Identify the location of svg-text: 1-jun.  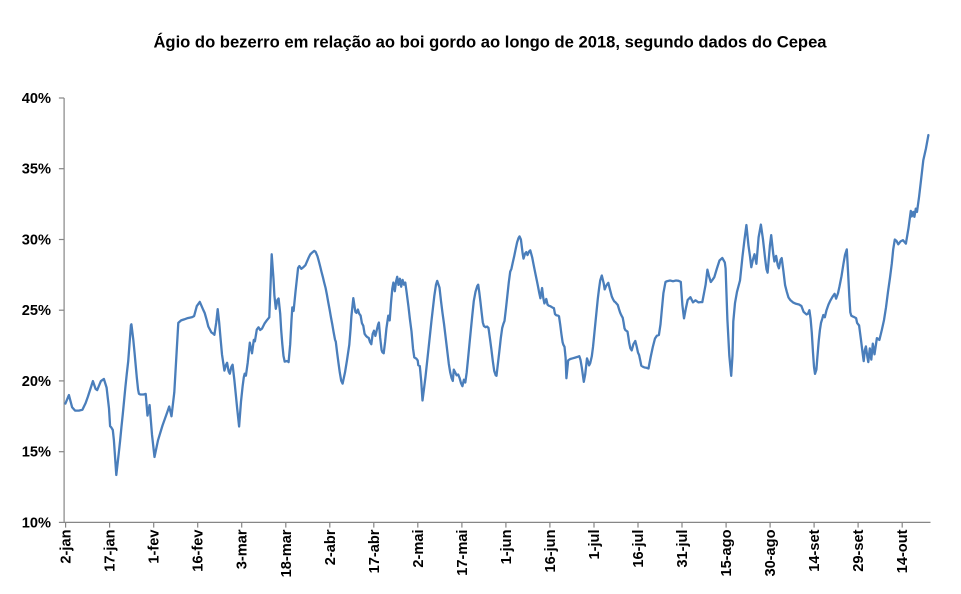
(507, 546).